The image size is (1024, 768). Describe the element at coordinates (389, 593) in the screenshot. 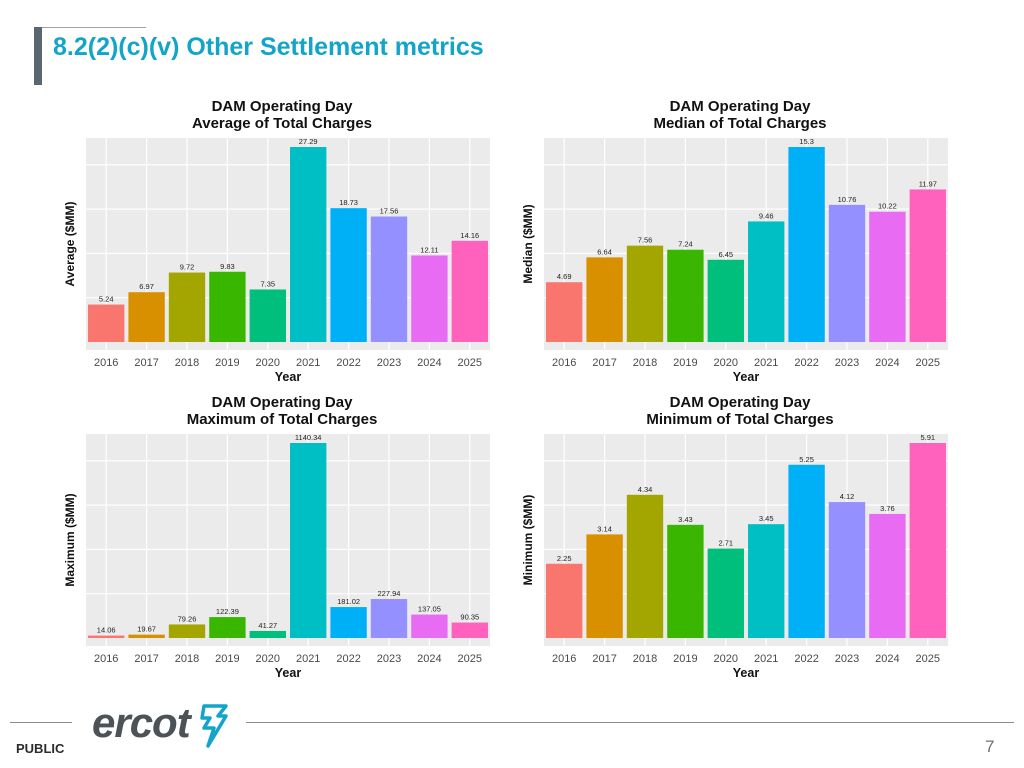

I see `bar-label-2023: 227.94` at that location.